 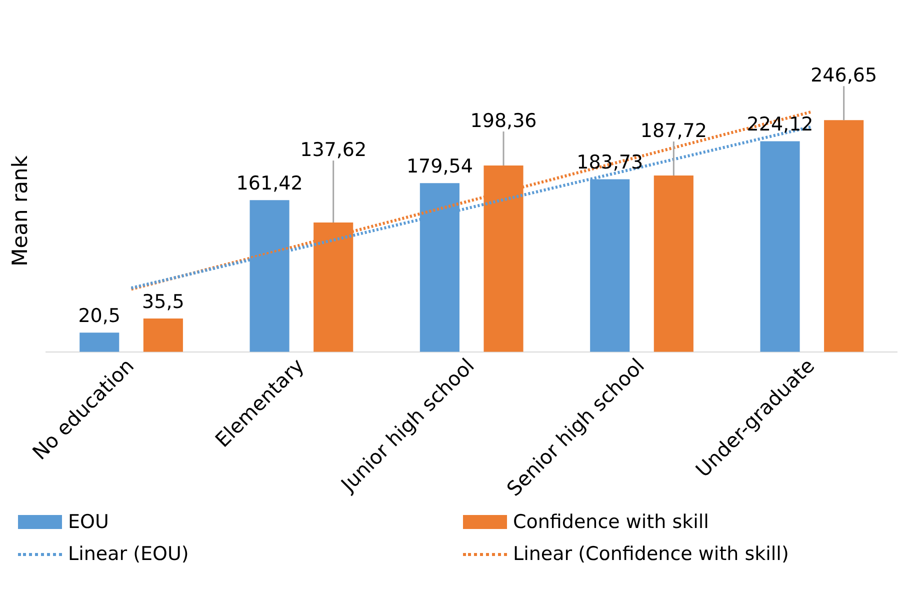 What do you see at coordinates (611, 522) in the screenshot?
I see `legend-label: Confidence with skill` at bounding box center [611, 522].